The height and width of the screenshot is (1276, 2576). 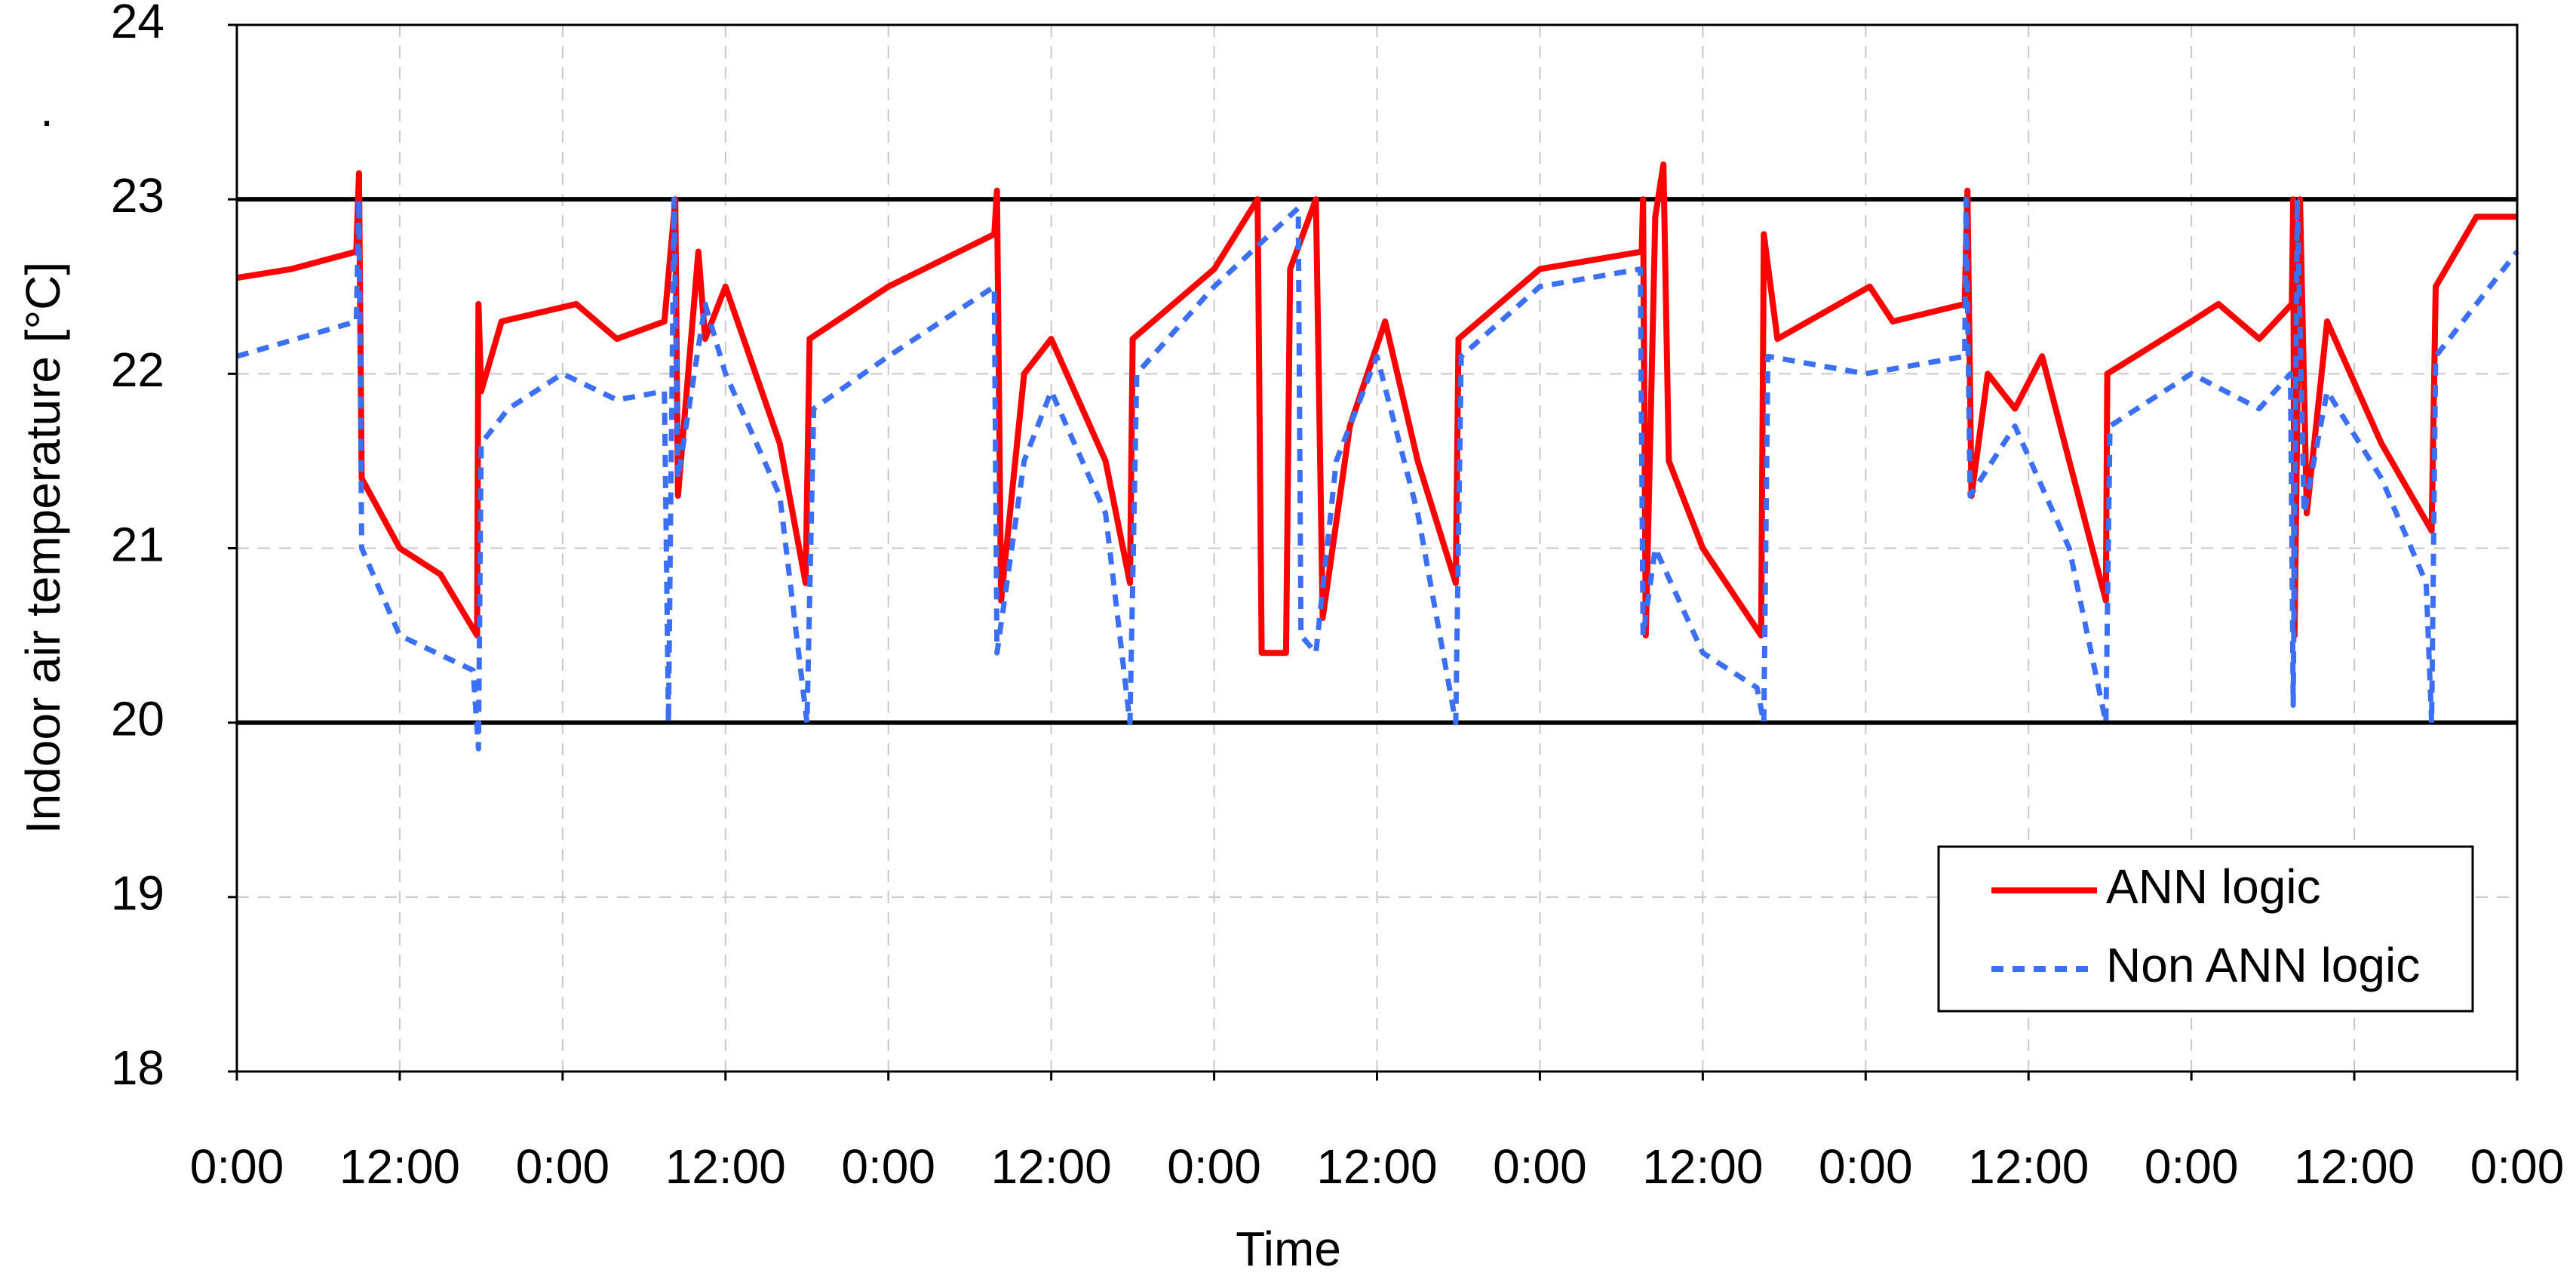 I want to click on legend-label: ANN logic, so click(x=2213, y=886).